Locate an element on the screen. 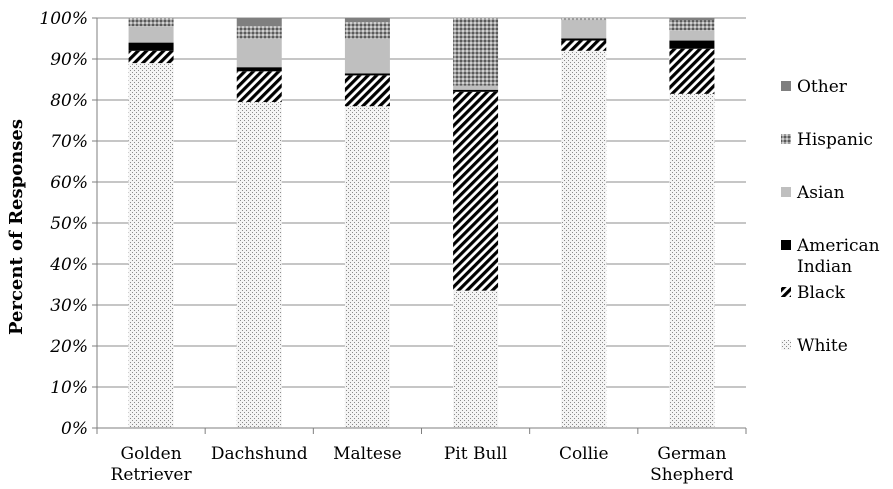 The width and height of the screenshot is (893, 489). legend-label: Asian is located at coordinates (820, 193).